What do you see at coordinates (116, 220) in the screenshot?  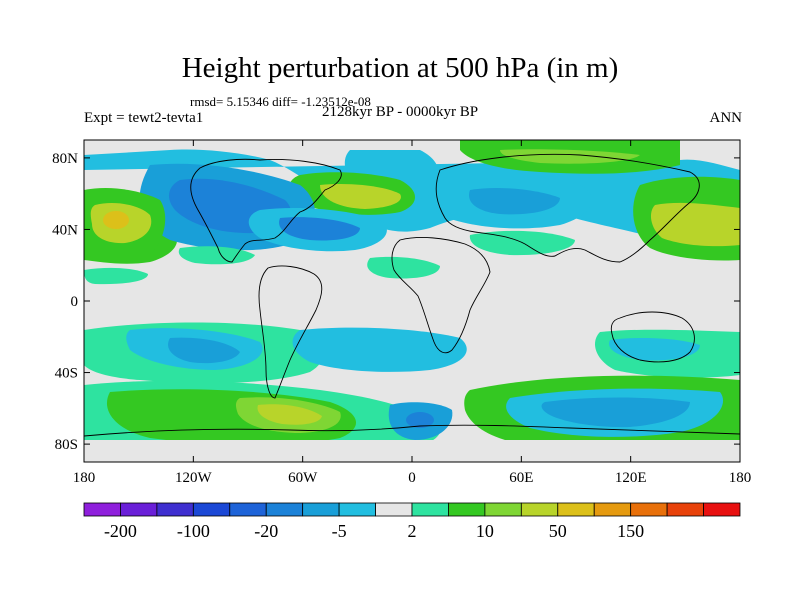 I see `contour-peak-pacific-high` at bounding box center [116, 220].